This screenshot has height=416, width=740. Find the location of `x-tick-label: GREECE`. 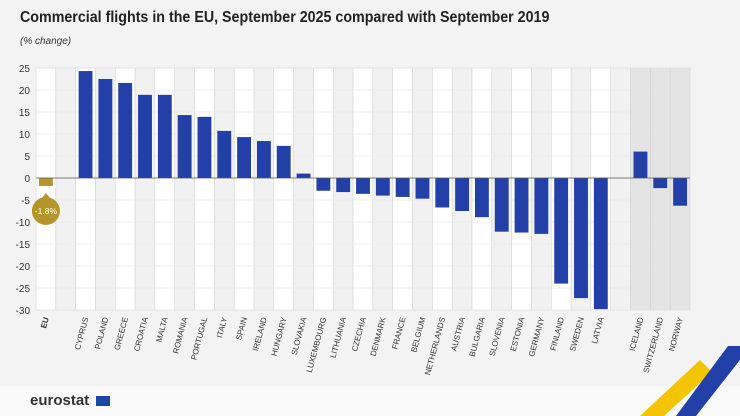

x-tick-label: GREECE is located at coordinates (121, 333).